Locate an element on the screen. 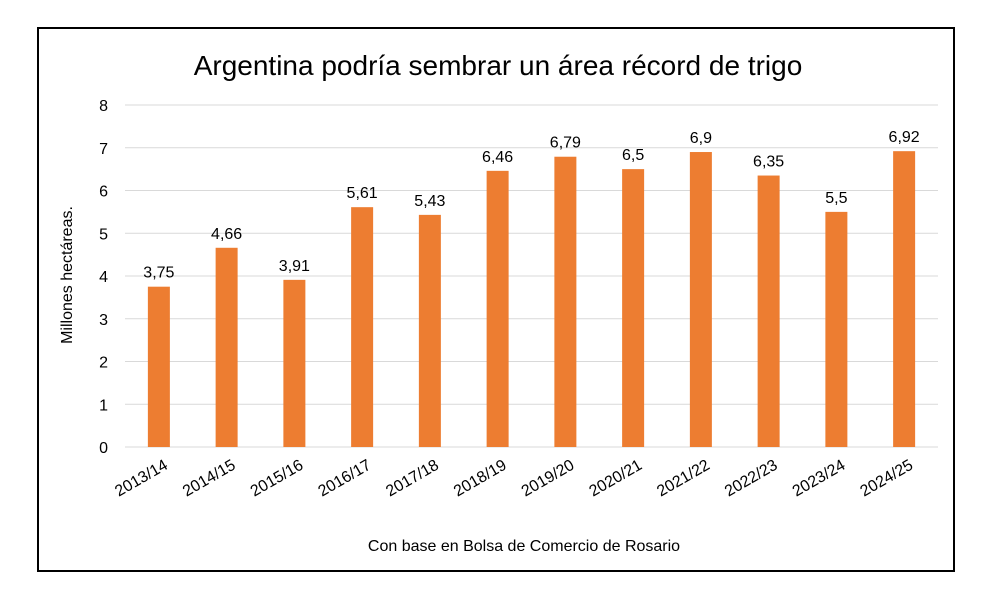 The height and width of the screenshot is (613, 1000). x-tick-label: 2016/17 is located at coordinates (345, 479).